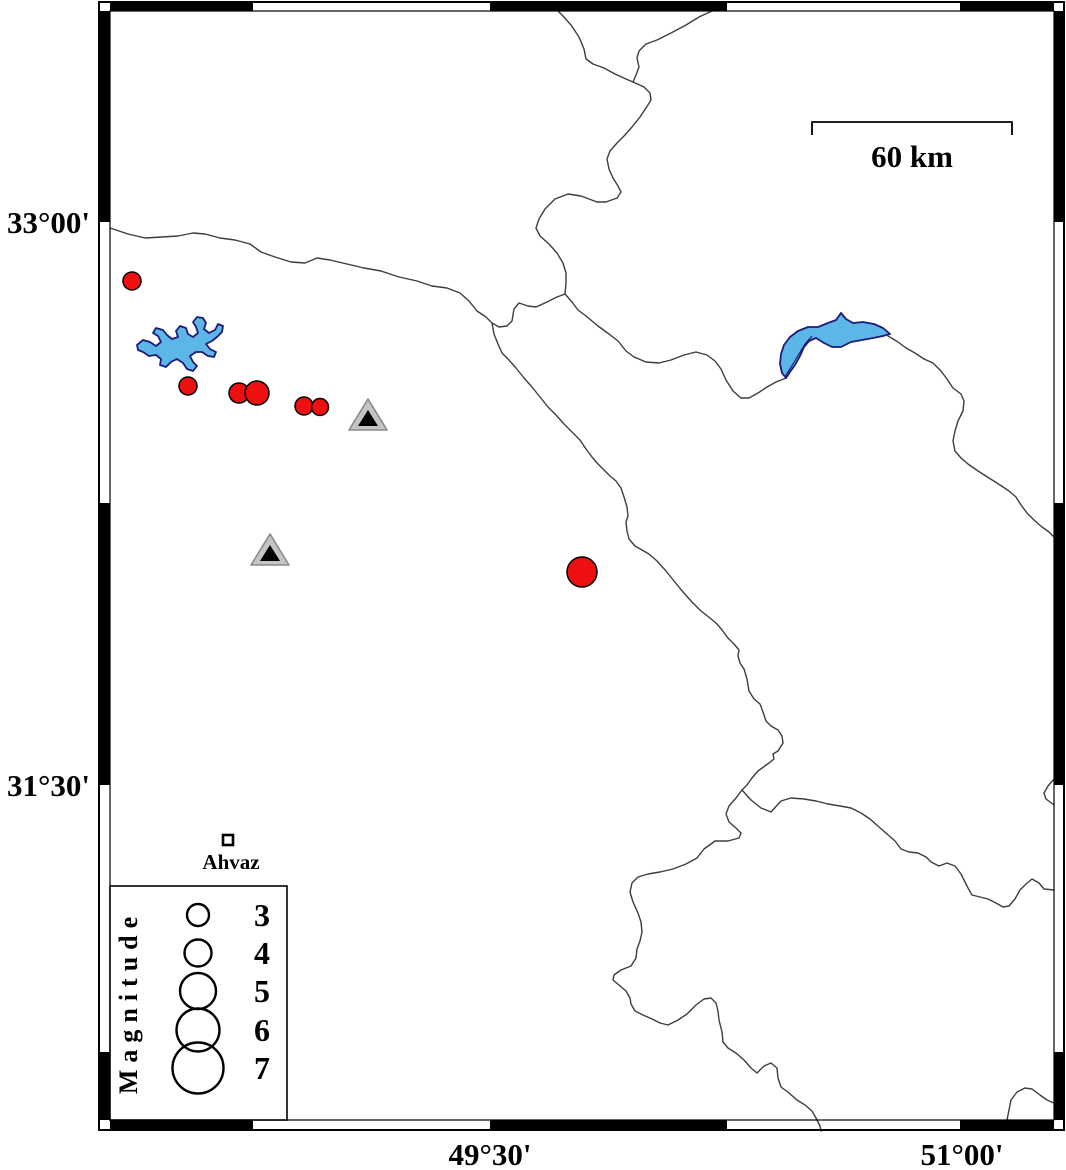  What do you see at coordinates (48, 222) in the screenshot?
I see `lat-label-33: 33°00'` at bounding box center [48, 222].